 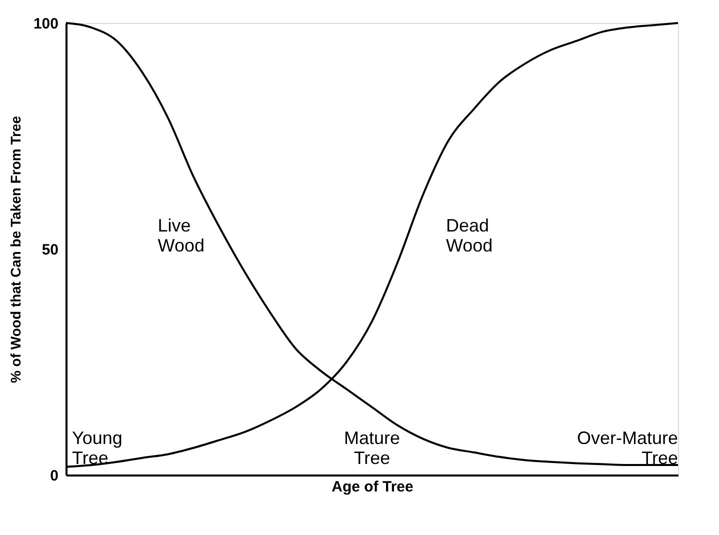 I want to click on annotation: Young Tree, so click(x=97, y=448).